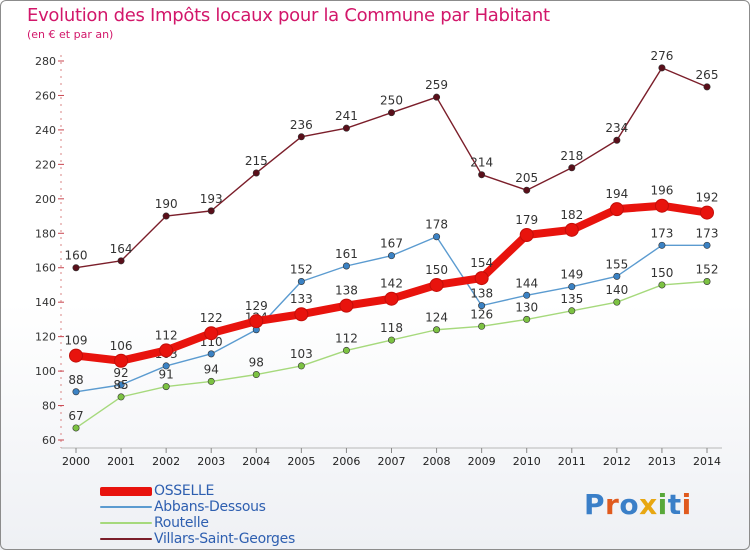 This screenshot has width=750, height=550. I want to click on data-label: 129, so click(256, 306).